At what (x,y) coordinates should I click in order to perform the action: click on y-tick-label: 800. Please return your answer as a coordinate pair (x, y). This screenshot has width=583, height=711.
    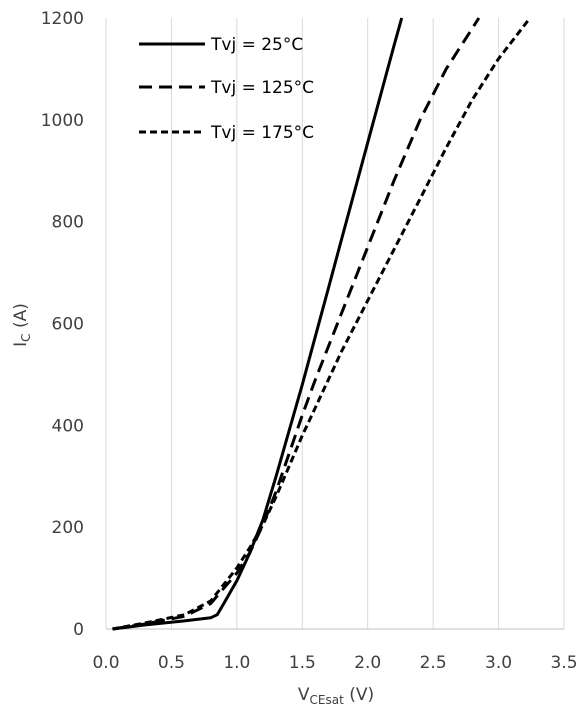
    Looking at the image, I should click on (68, 223).